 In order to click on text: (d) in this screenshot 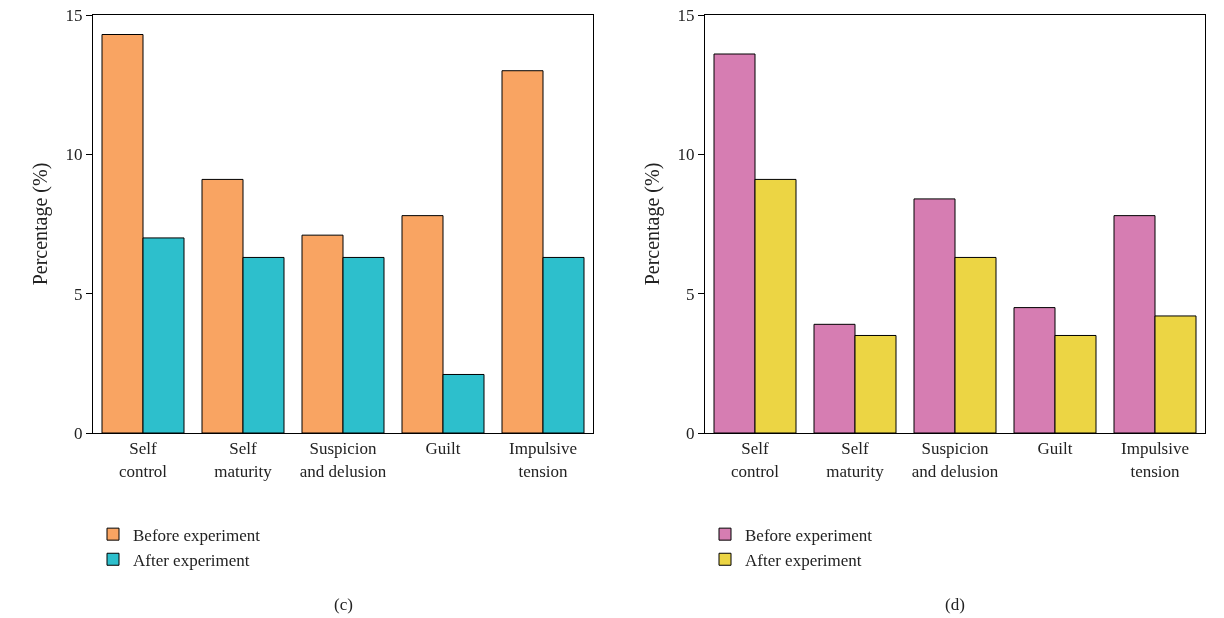, I will do `click(955, 604)`.